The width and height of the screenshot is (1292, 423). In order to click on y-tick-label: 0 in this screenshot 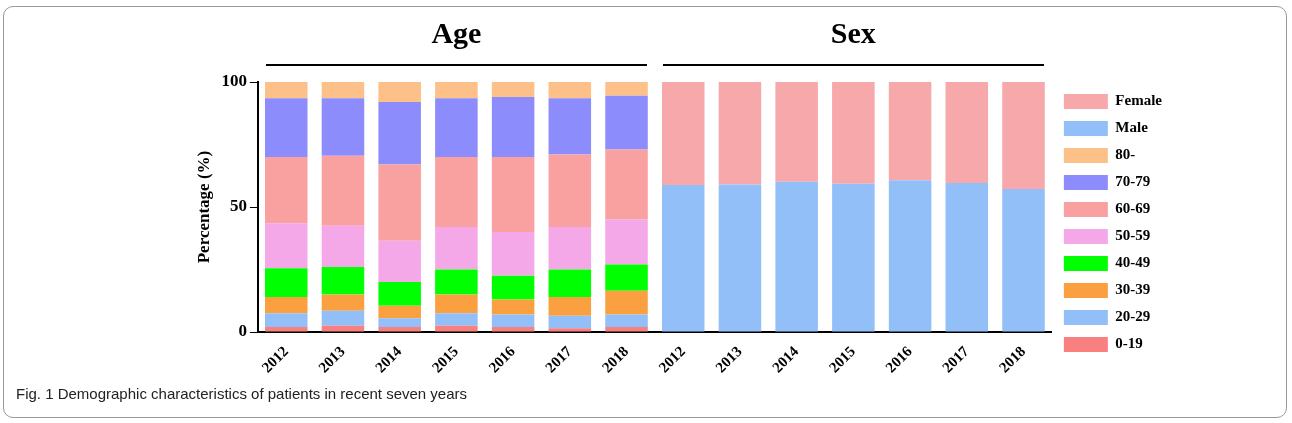, I will do `click(242, 331)`.